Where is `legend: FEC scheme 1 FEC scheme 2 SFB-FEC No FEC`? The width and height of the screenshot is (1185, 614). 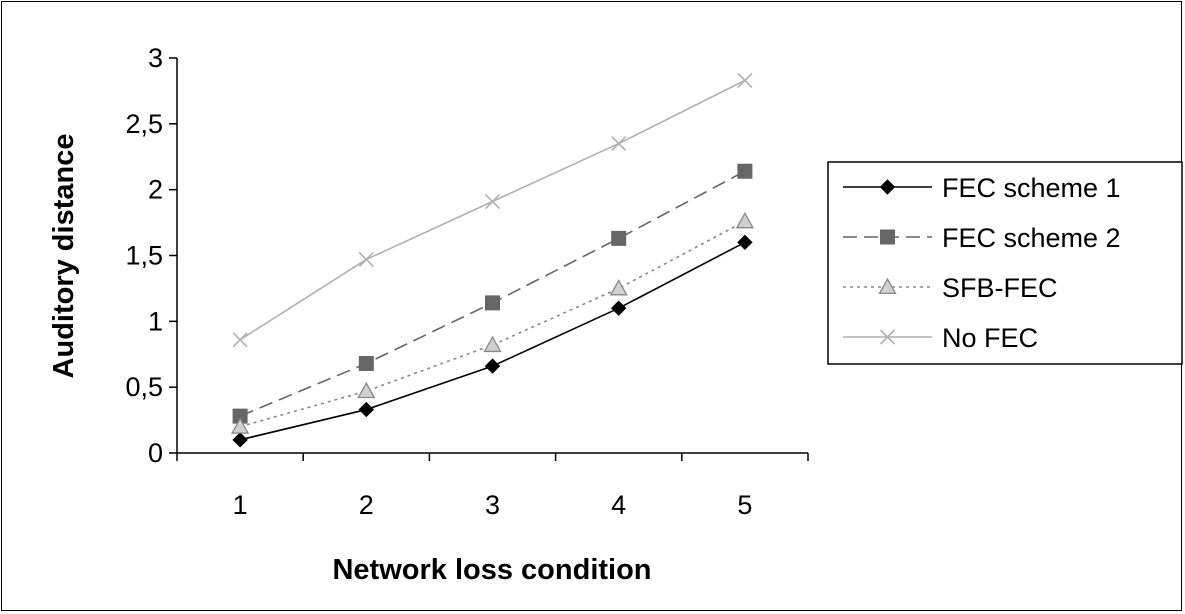 legend: FEC scheme 1 FEC scheme 2 SFB-FEC No FEC is located at coordinates (1005, 263).